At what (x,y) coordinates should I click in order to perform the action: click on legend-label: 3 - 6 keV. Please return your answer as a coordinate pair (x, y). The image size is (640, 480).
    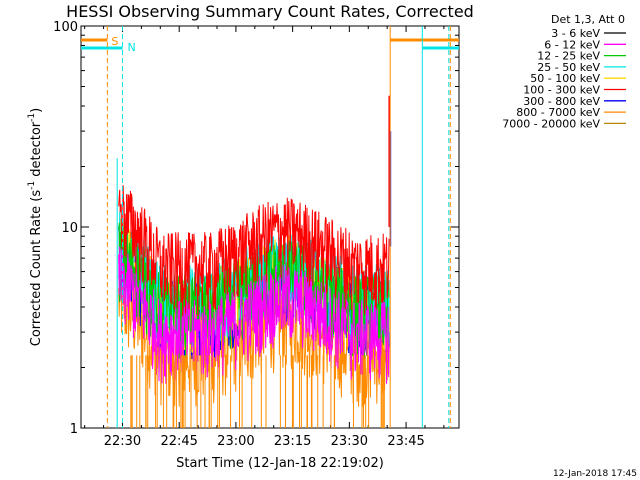
    Looking at the image, I should click on (575, 33).